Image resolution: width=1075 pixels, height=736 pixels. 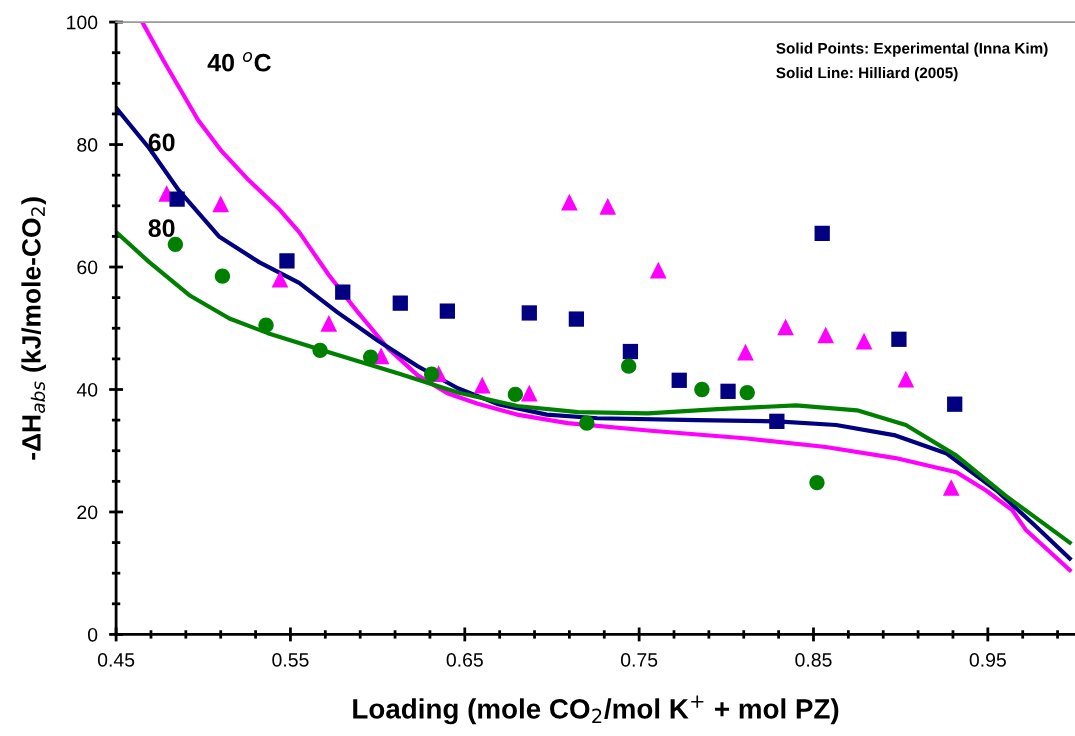 What do you see at coordinates (639, 660) in the screenshot?
I see `x-tick-label: 0.75` at bounding box center [639, 660].